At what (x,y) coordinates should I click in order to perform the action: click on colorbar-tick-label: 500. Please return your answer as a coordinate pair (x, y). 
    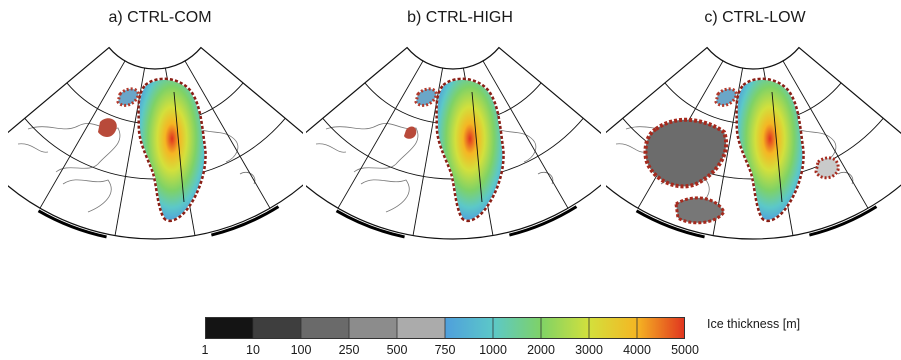
    Looking at the image, I should click on (397, 350).